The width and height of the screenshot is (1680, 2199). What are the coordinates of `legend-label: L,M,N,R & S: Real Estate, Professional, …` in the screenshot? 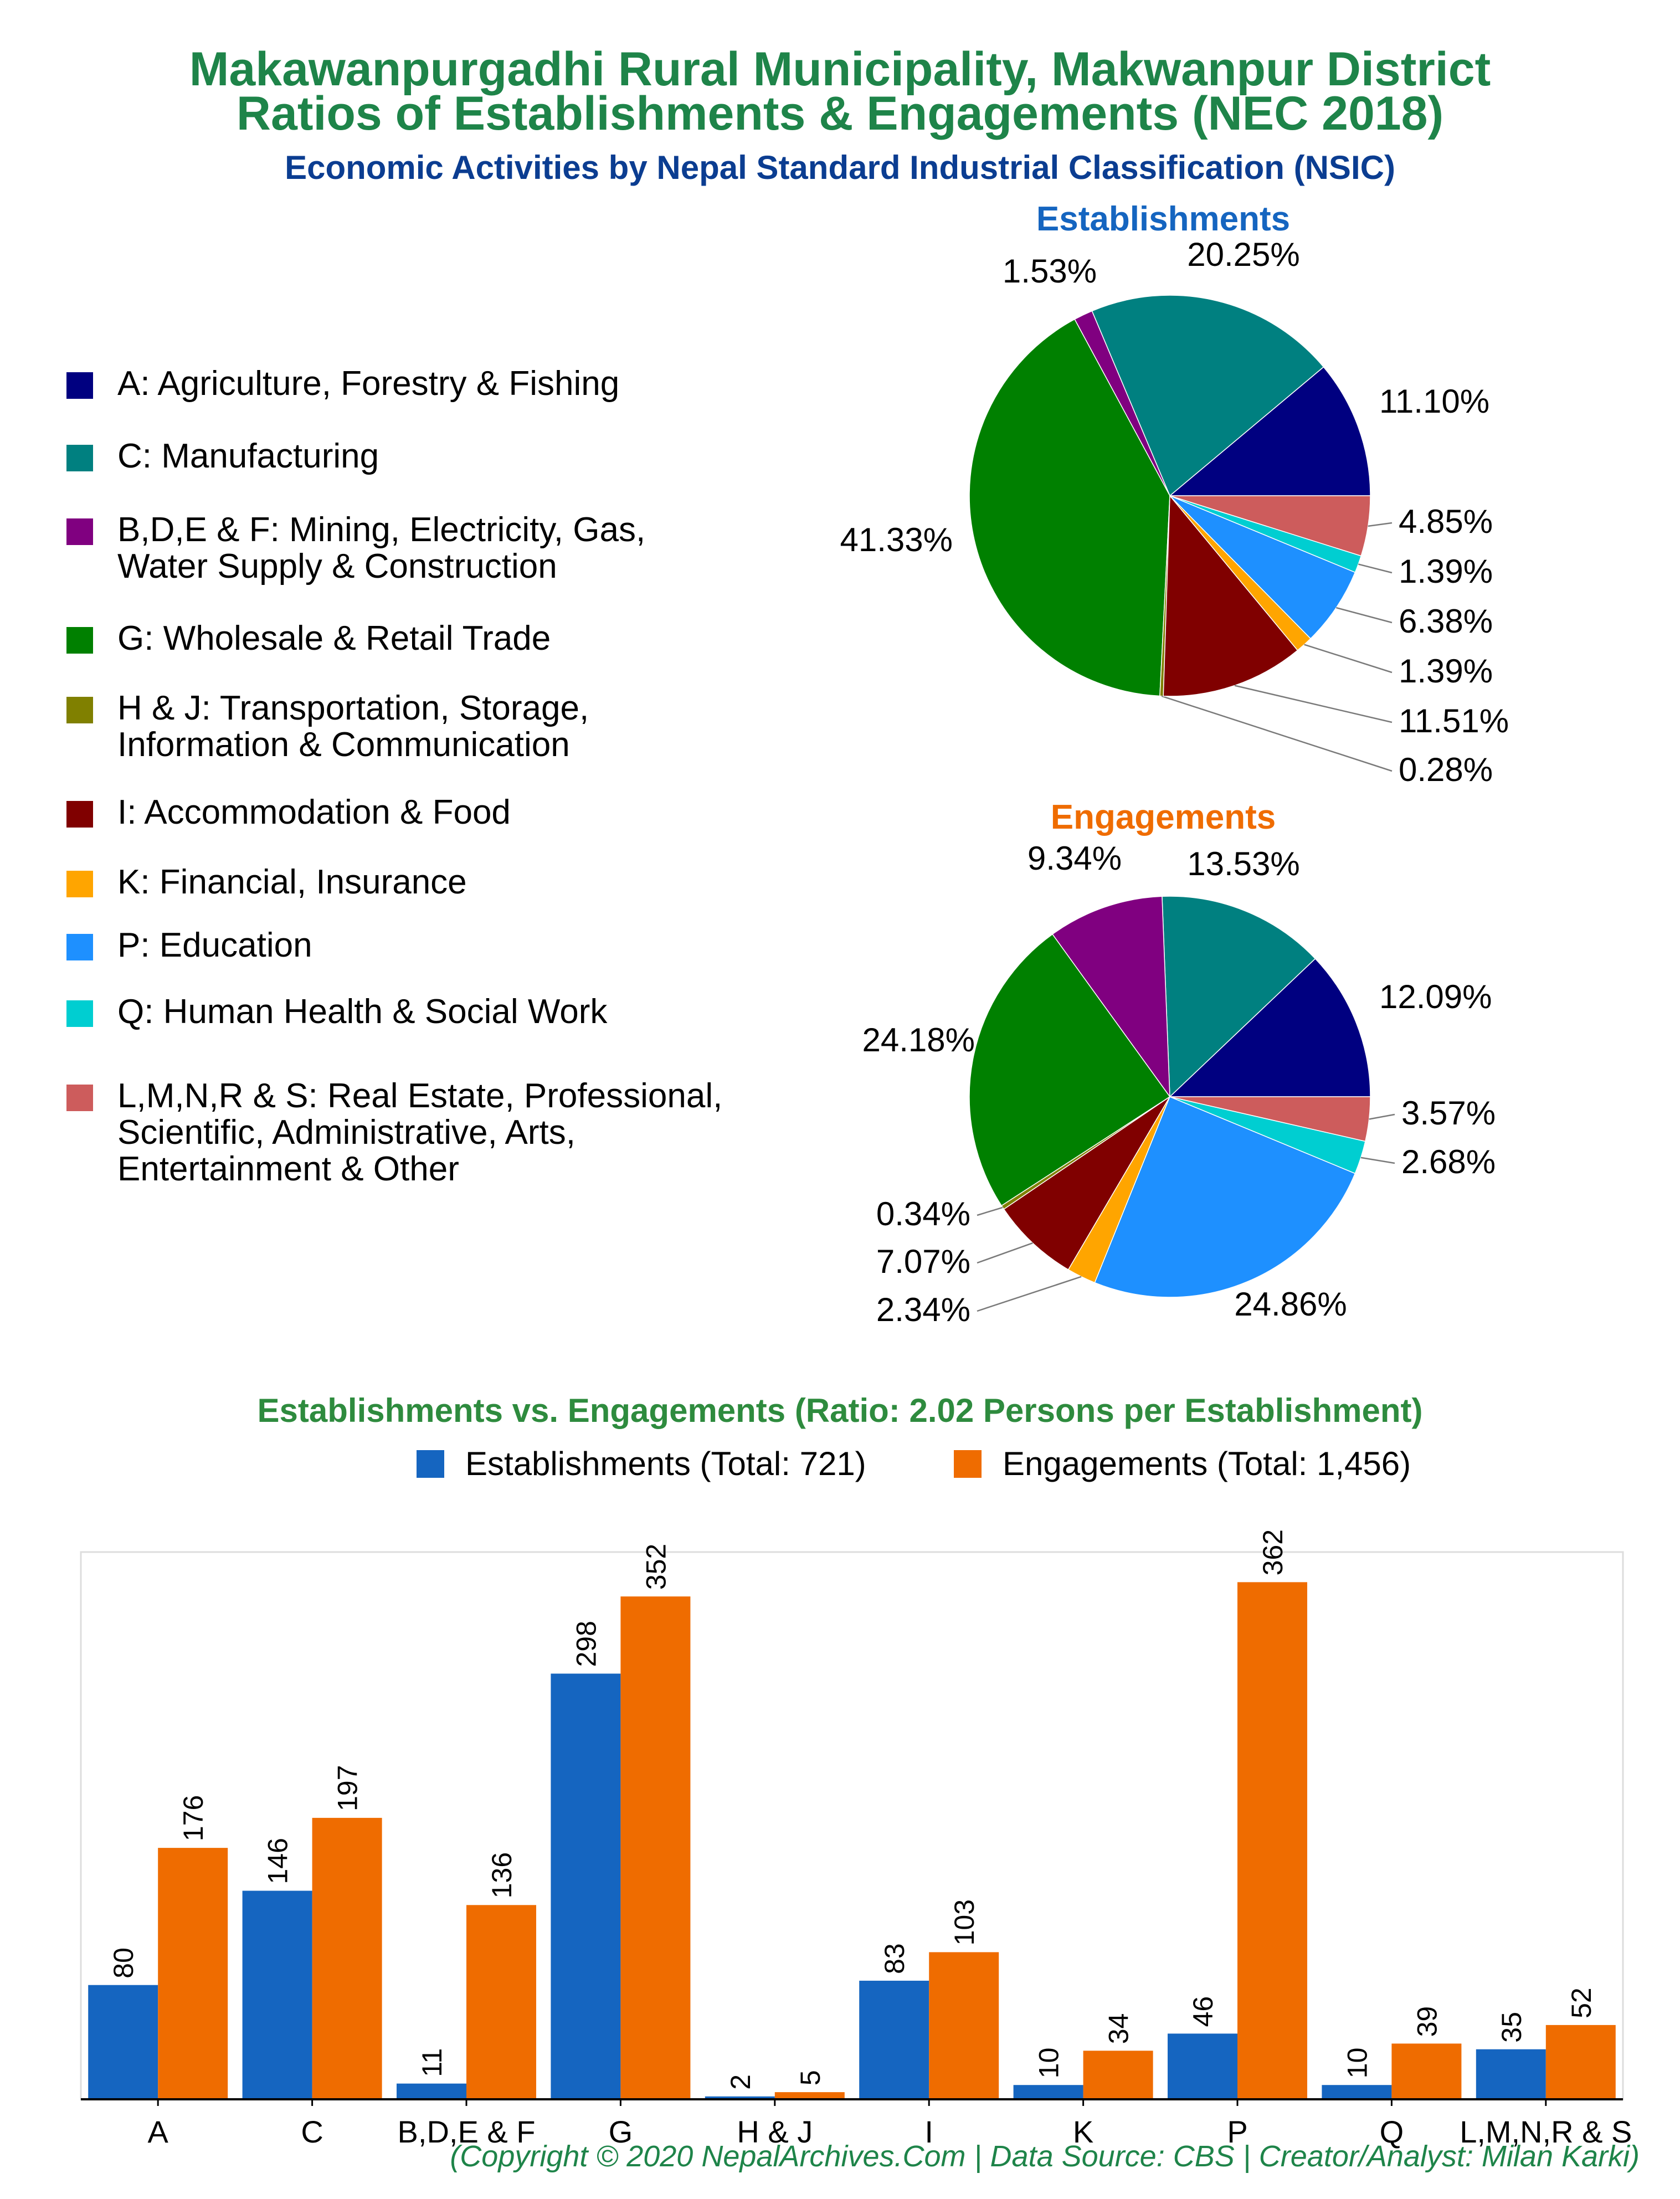 It's located at (420, 1132).